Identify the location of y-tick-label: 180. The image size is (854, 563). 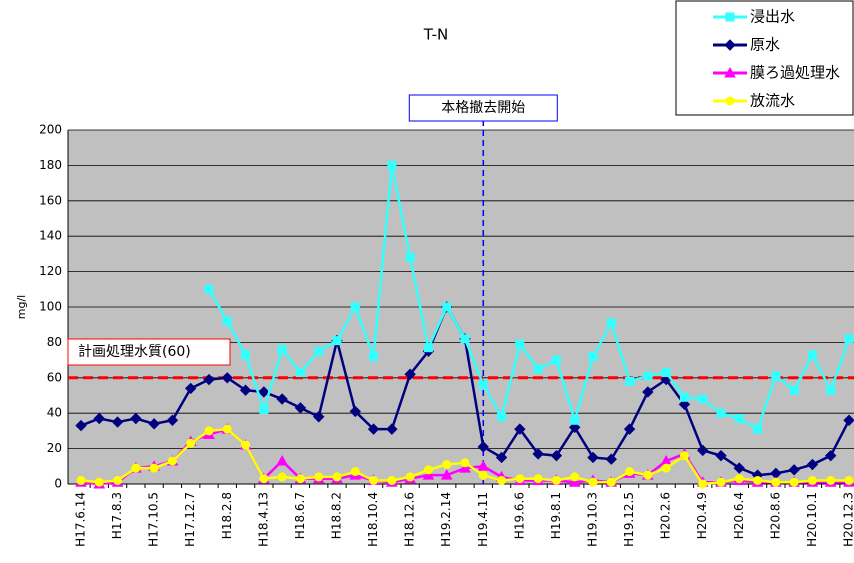
(50, 165).